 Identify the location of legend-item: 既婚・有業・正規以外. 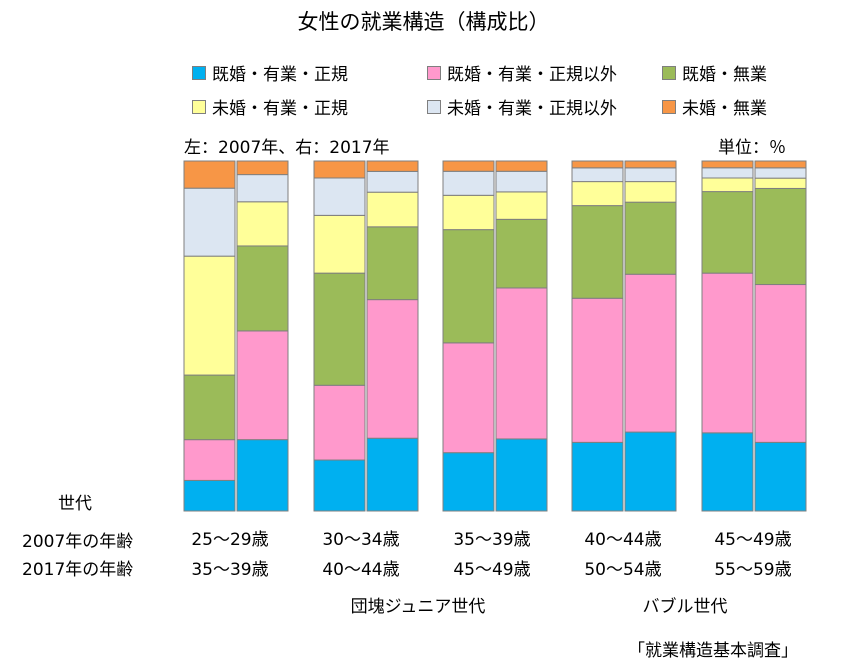
(522, 72).